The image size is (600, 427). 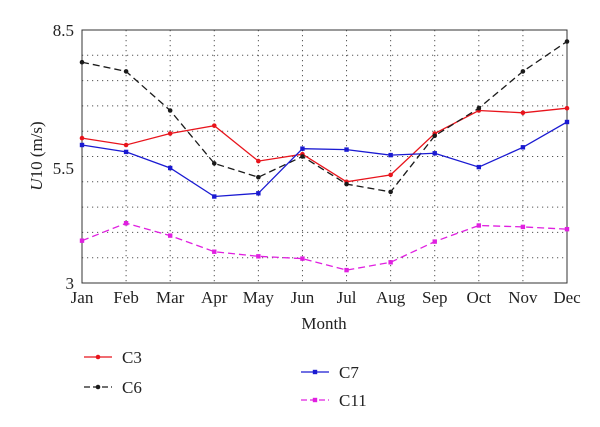 What do you see at coordinates (132, 357) in the screenshot?
I see `legend-label: C3` at bounding box center [132, 357].